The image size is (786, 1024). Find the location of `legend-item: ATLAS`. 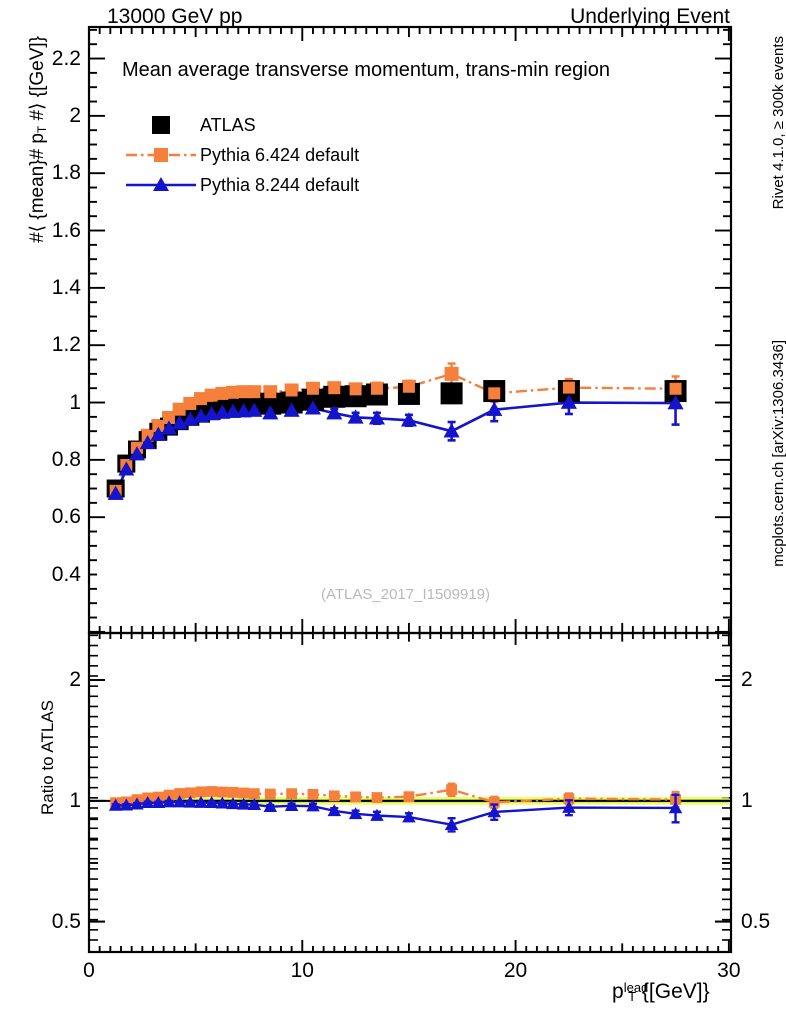

legend-item: ATLAS is located at coordinates (240, 125).